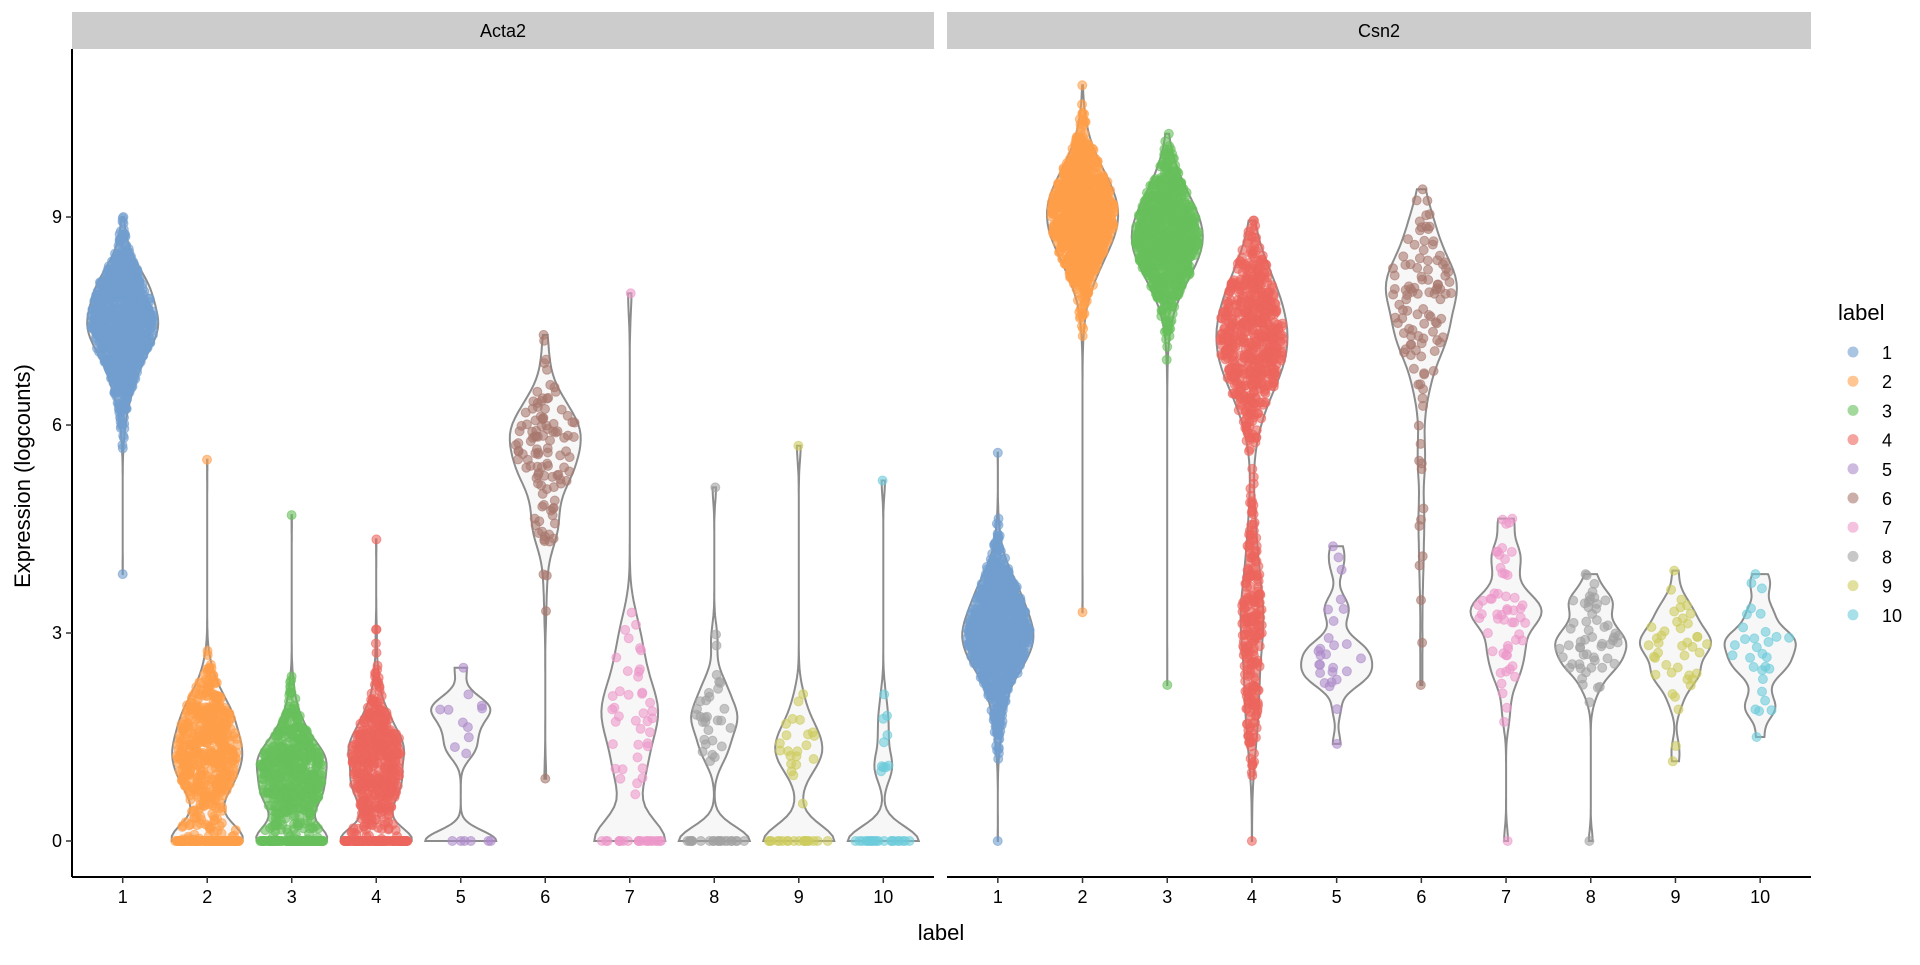 The width and height of the screenshot is (1920, 965). I want to click on x-tick-label: 10, so click(883, 897).